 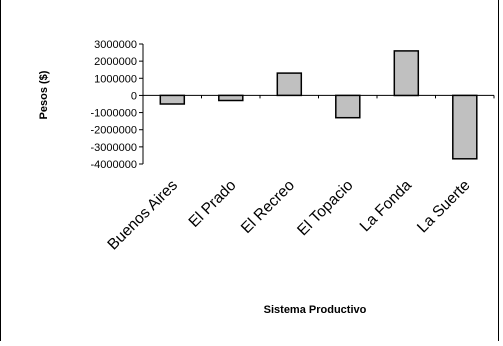 What do you see at coordinates (268, 207) in the screenshot?
I see `x-tick-label: El Recreo` at bounding box center [268, 207].